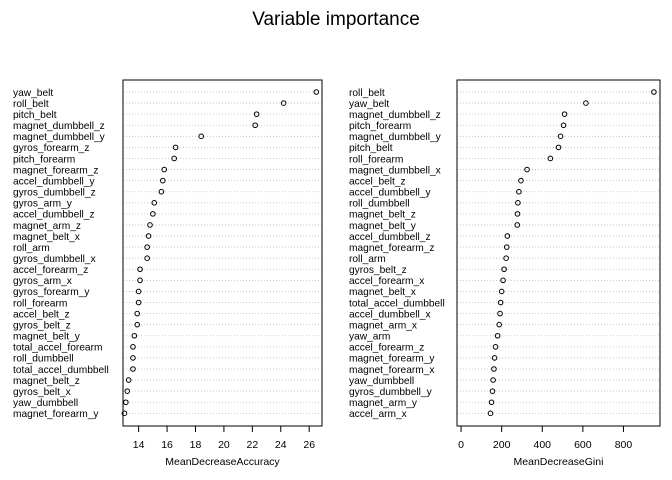  What do you see at coordinates (336, 19) in the screenshot?
I see `figure-title: Variable importance` at bounding box center [336, 19].